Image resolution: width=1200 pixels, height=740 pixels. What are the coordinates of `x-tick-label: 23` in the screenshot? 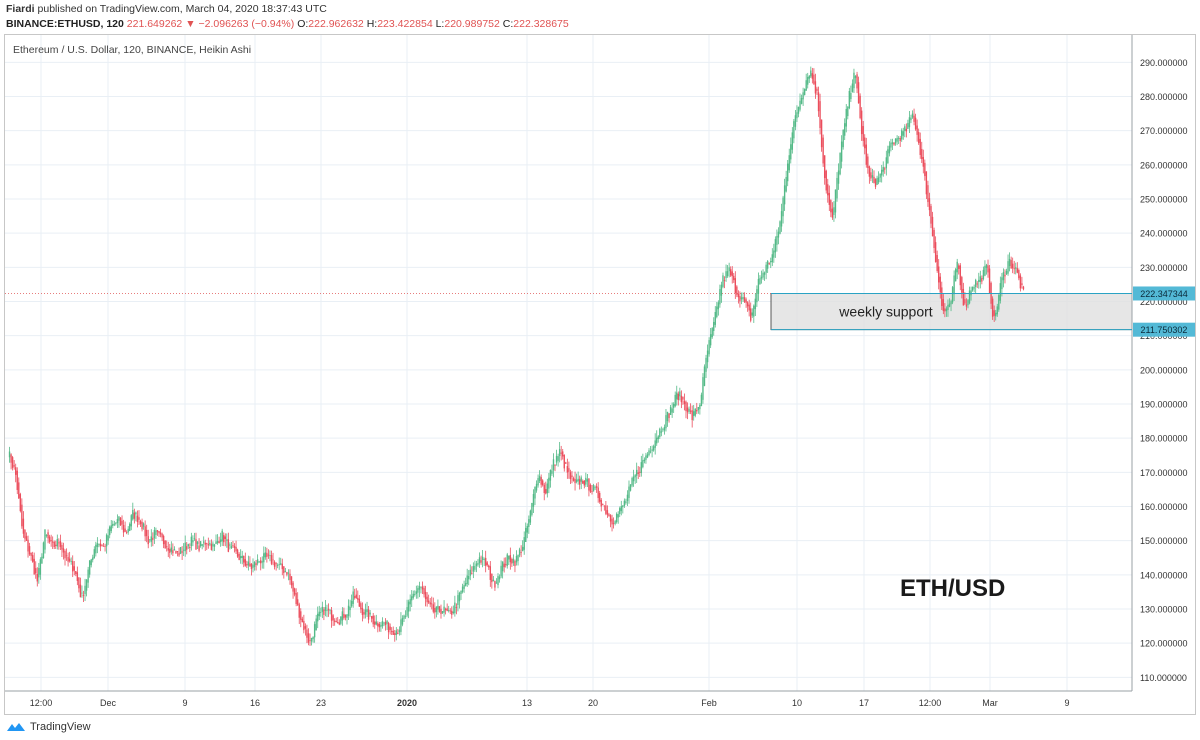 It's located at (321, 703).